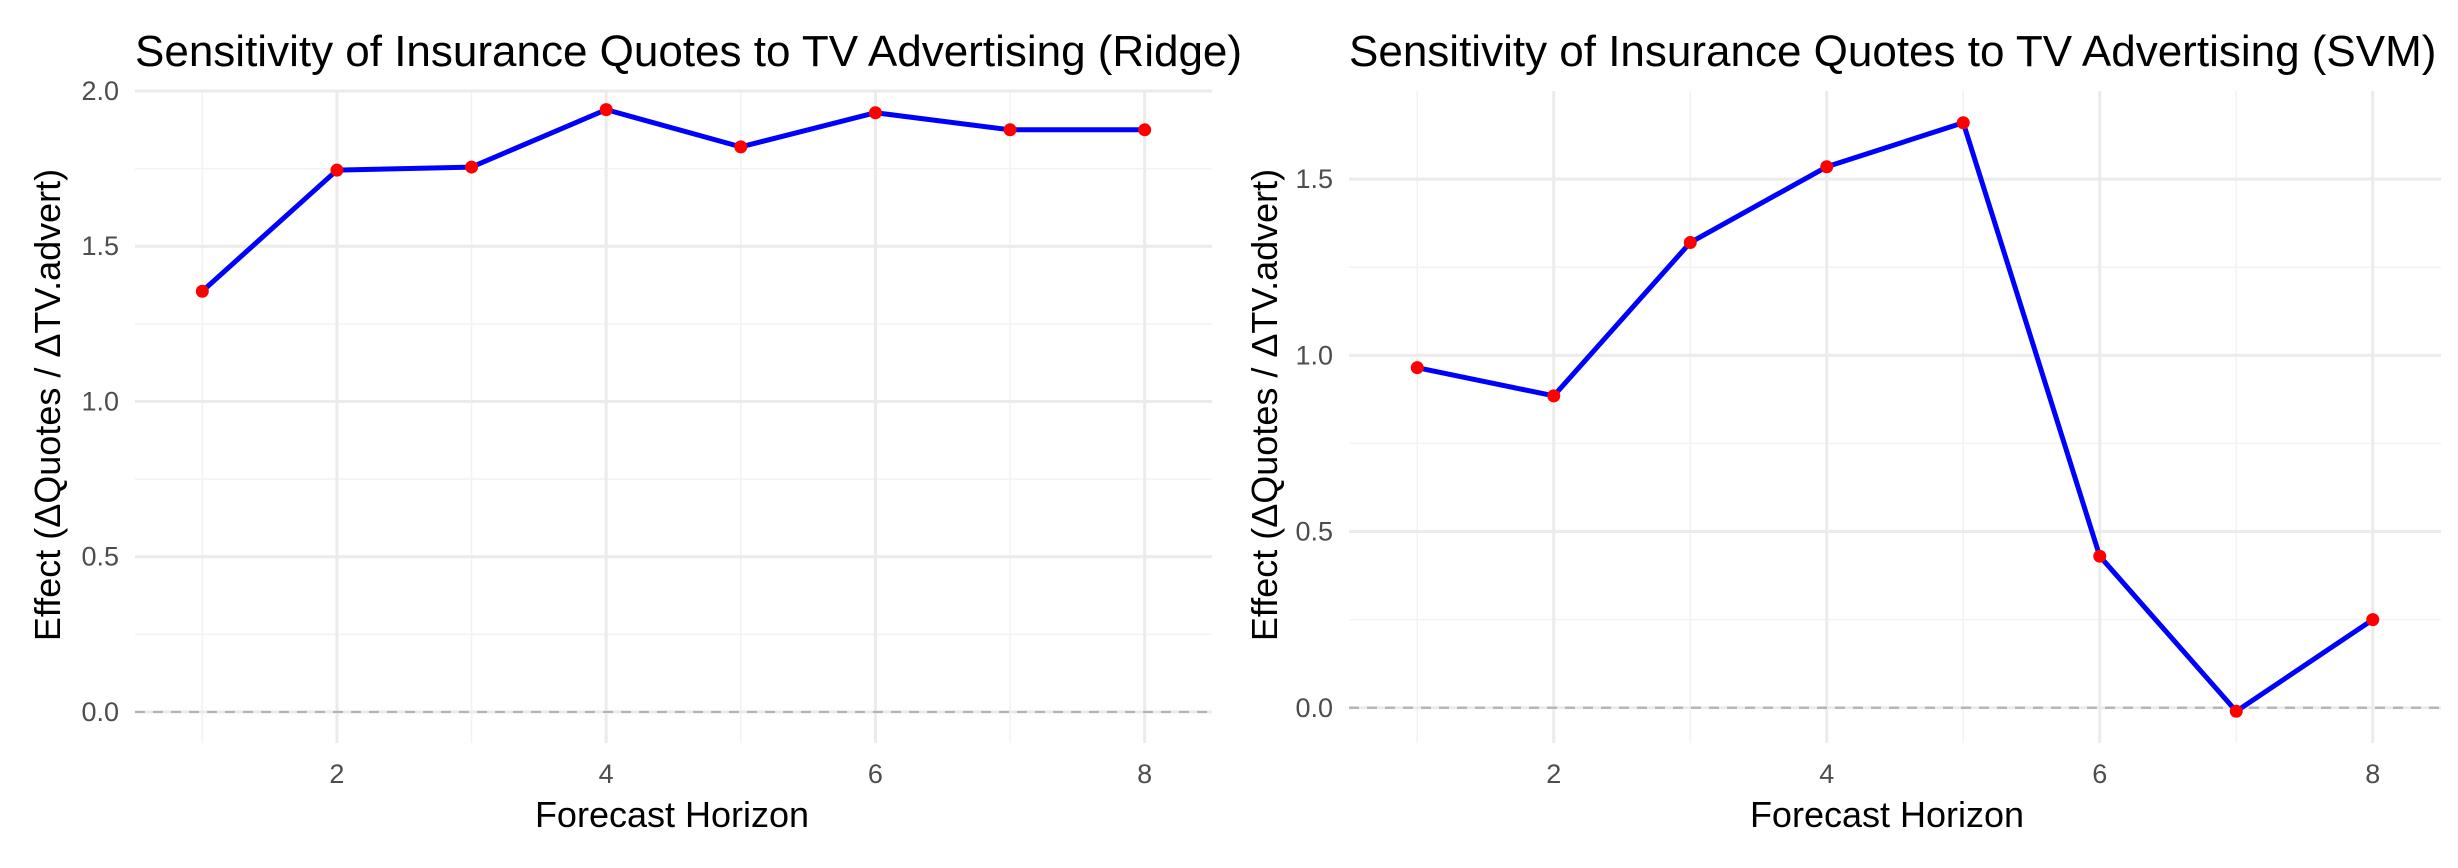  Describe the element at coordinates (1963, 774) in the screenshot. I see `svm-x-axis: 2 4 6 8` at that location.